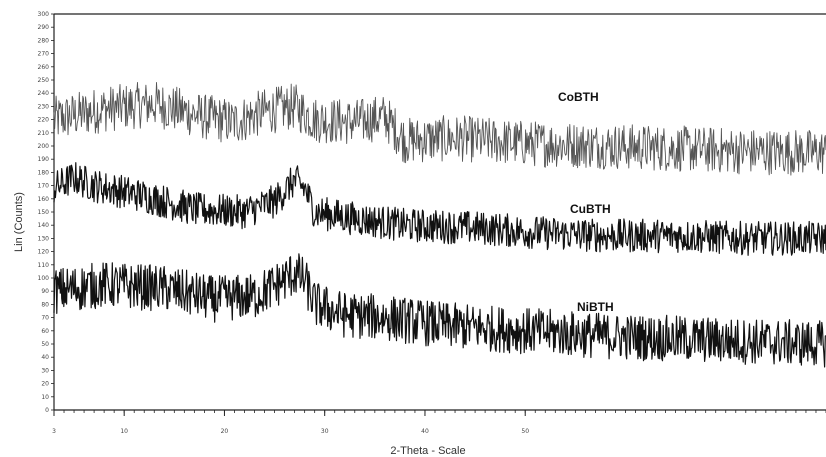 The image size is (826, 457). What do you see at coordinates (19, 222) in the screenshot?
I see `y-axis-title: Lin (Counts)` at bounding box center [19, 222].